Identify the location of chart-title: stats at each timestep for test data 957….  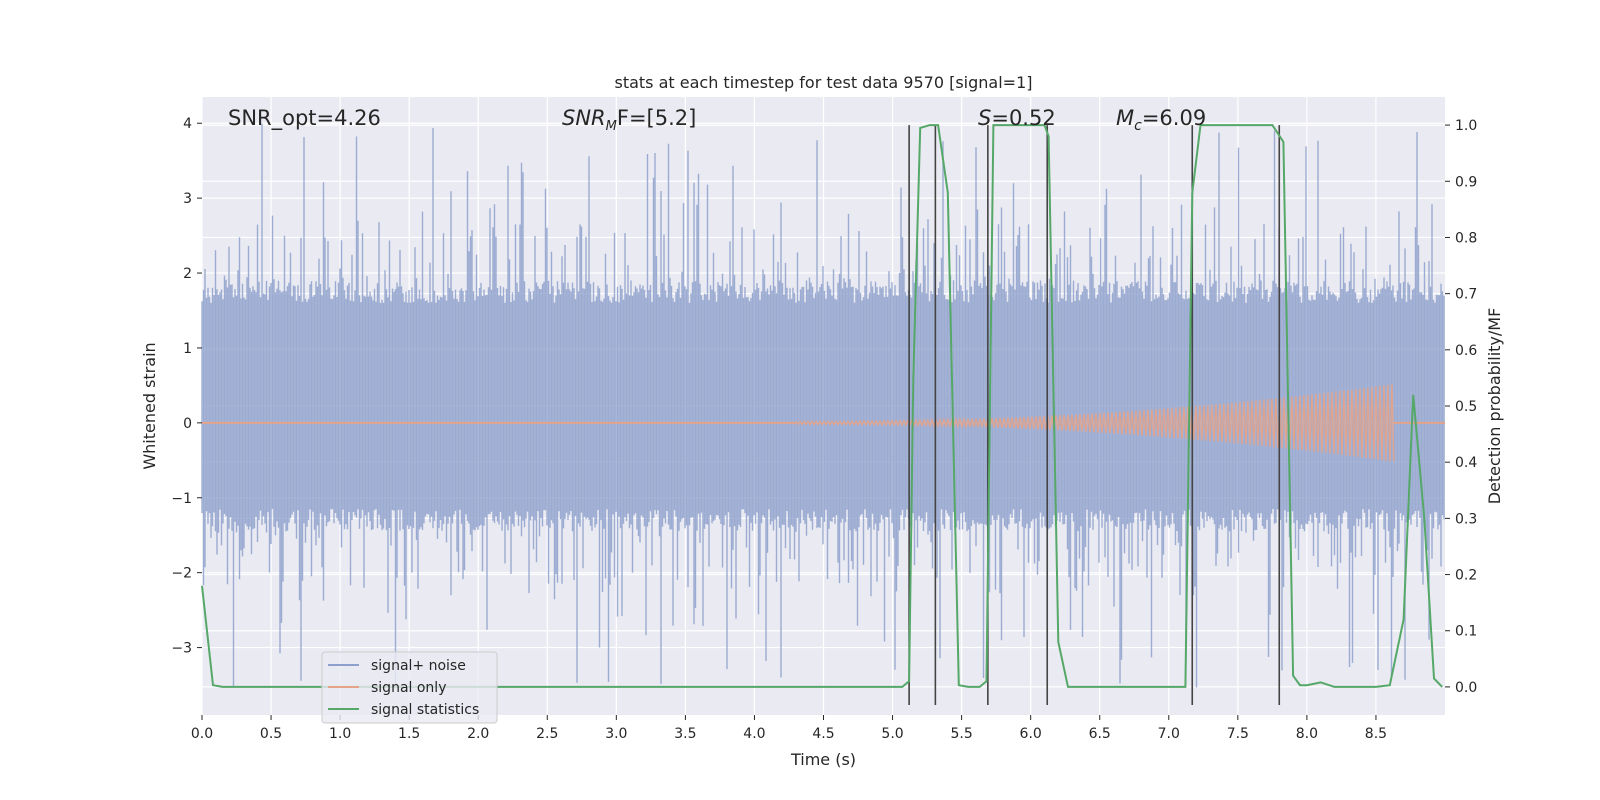
(823, 82).